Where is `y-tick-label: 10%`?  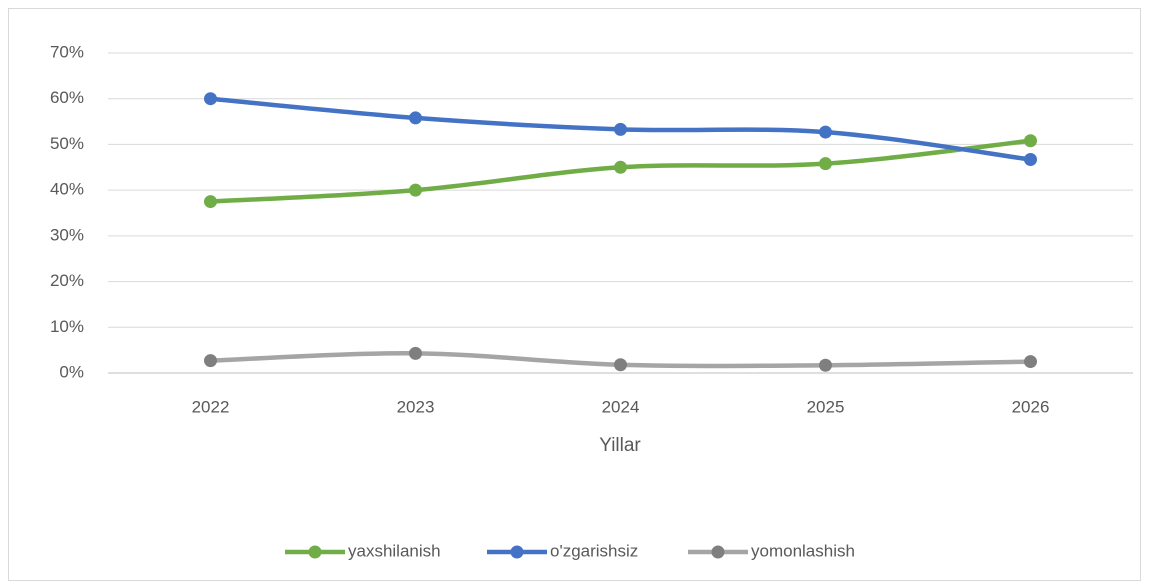 y-tick-label: 10% is located at coordinates (67, 326).